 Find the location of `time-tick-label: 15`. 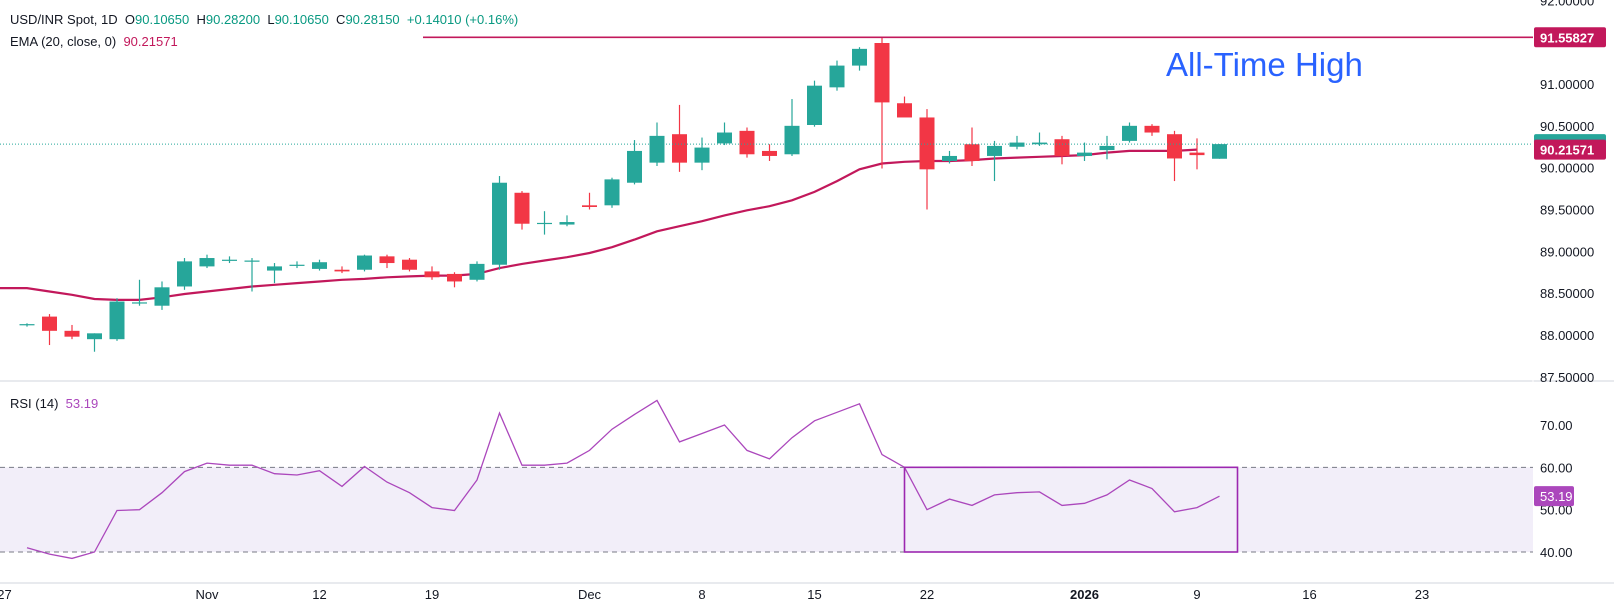

time-tick-label: 15 is located at coordinates (814, 594).